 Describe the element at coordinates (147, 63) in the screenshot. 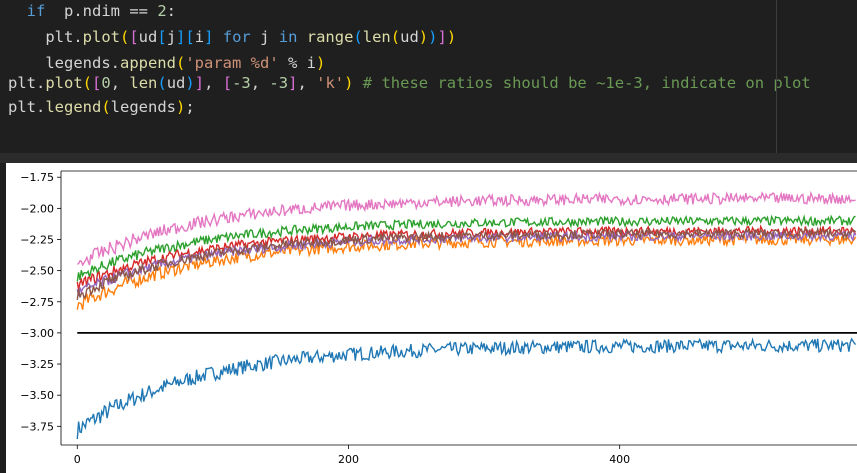

I see `code-token: append` at that location.